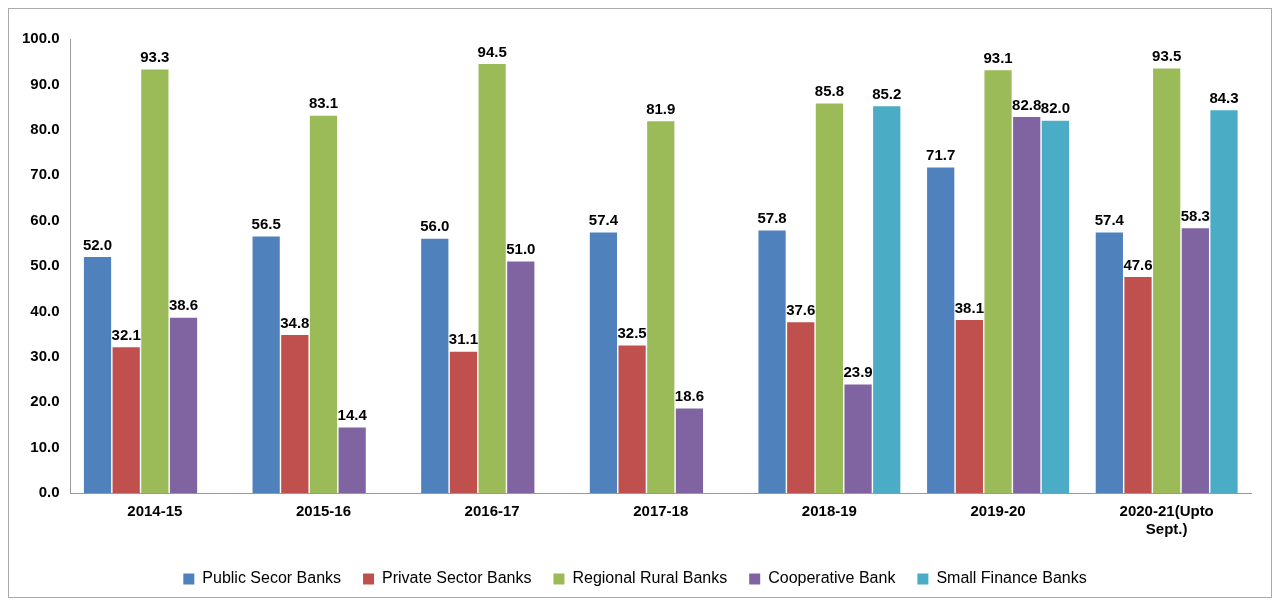 The image size is (1280, 606). Describe the element at coordinates (126, 334) in the screenshot. I see `data-label: 32.1` at that location.